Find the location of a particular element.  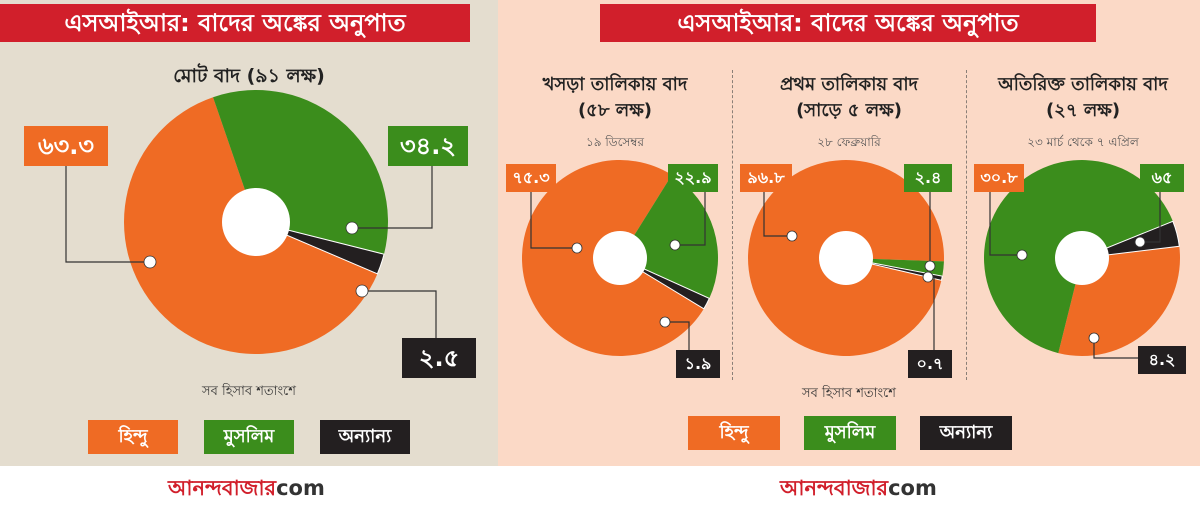

footer-left is located at coordinates (249, 484).